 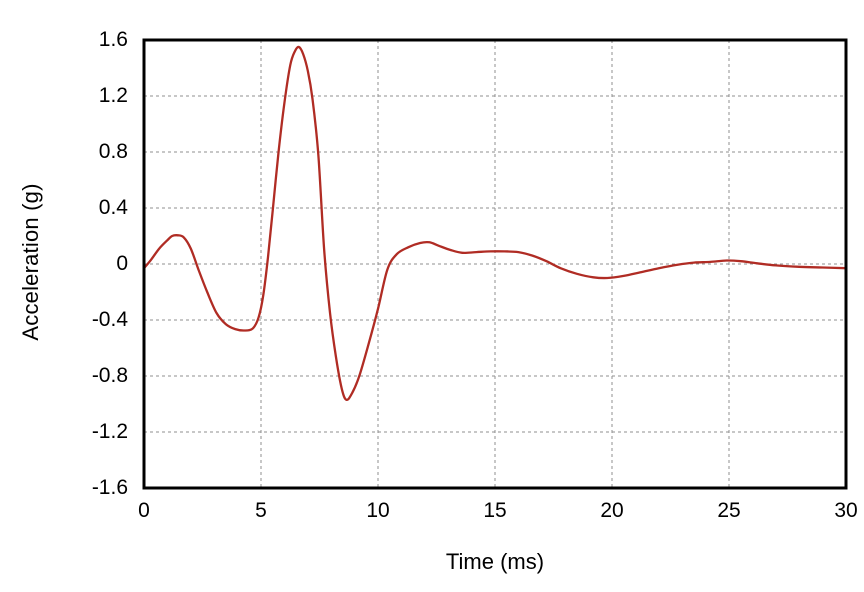 What do you see at coordinates (113, 95) in the screenshot?
I see `y-tick-label: 1.2` at bounding box center [113, 95].